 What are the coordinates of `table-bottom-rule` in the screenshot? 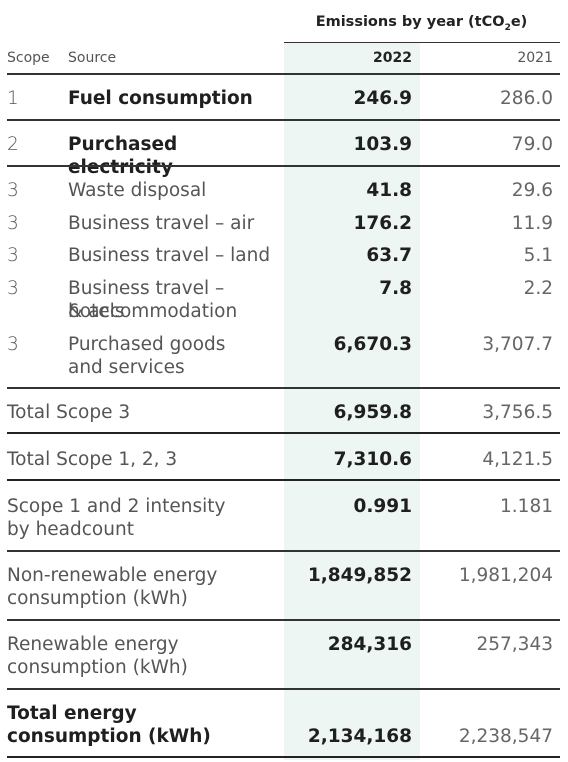 It's located at (283, 757).